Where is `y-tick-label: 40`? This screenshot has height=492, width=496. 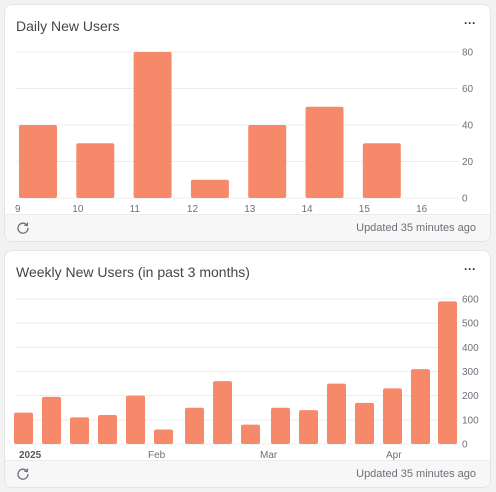
y-tick-label: 40 is located at coordinates (468, 126).